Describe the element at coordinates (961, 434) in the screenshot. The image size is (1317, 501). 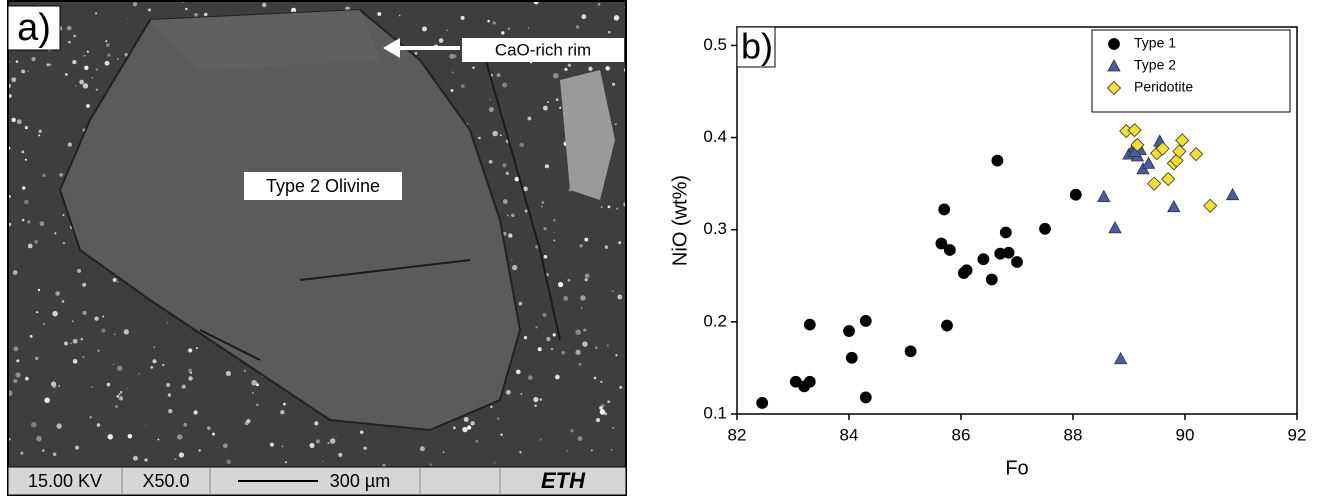
I see `x-tick-label: 86` at that location.